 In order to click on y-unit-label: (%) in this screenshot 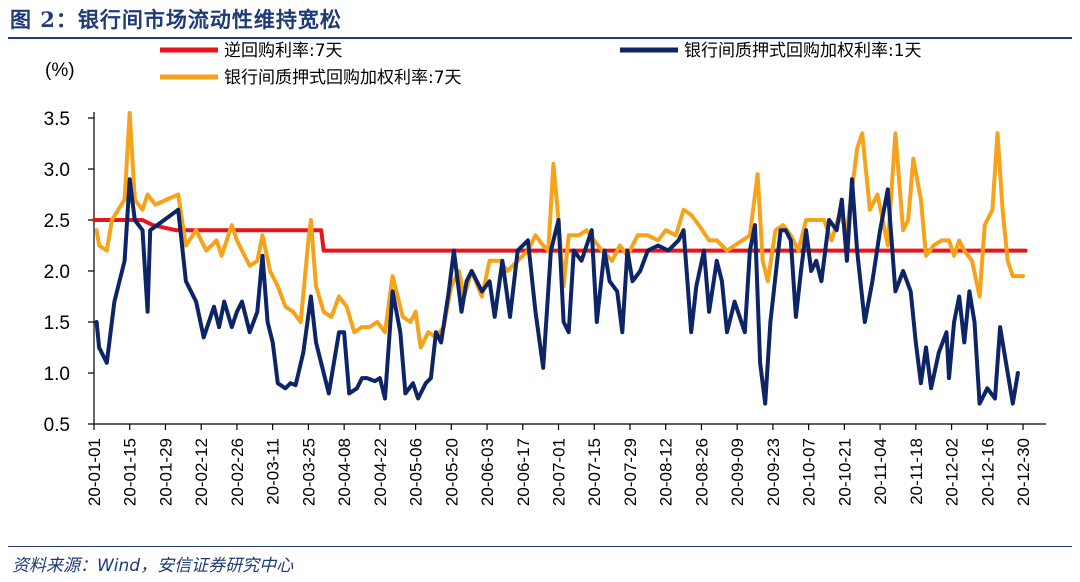, I will do `click(60, 70)`.